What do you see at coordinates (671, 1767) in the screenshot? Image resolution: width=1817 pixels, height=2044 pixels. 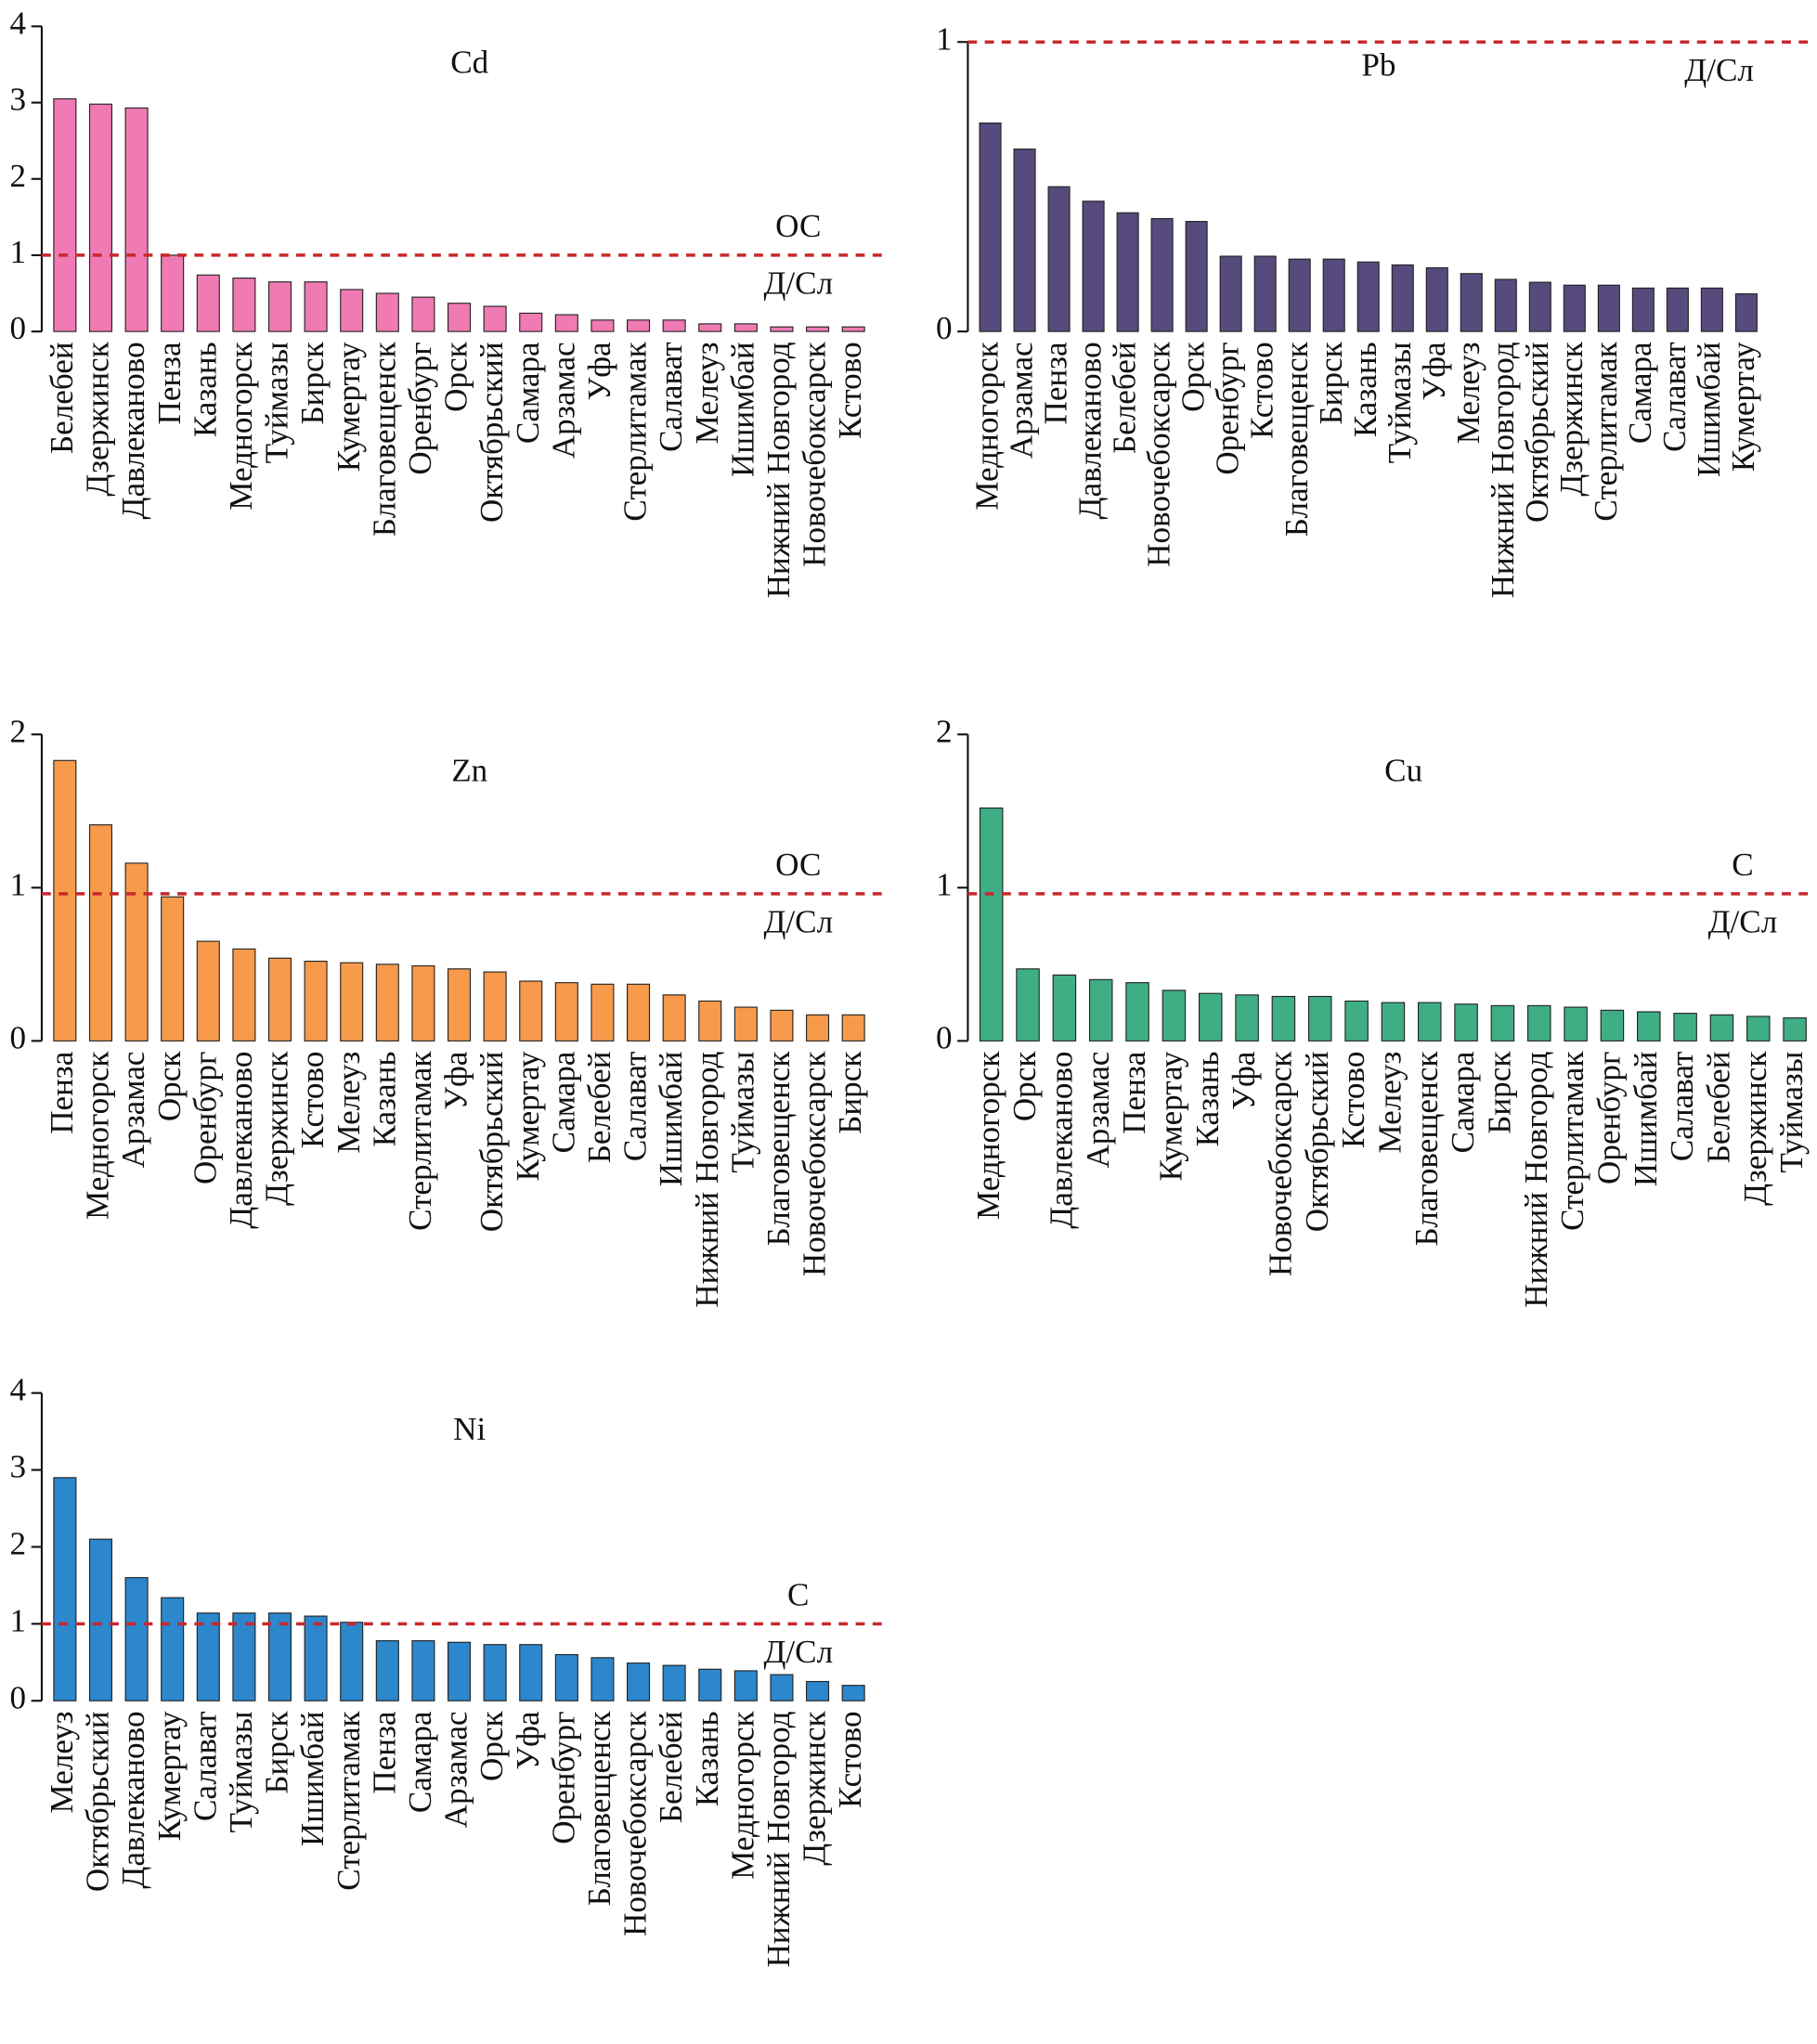 I see `x-tick-label: Белебей` at bounding box center [671, 1767].